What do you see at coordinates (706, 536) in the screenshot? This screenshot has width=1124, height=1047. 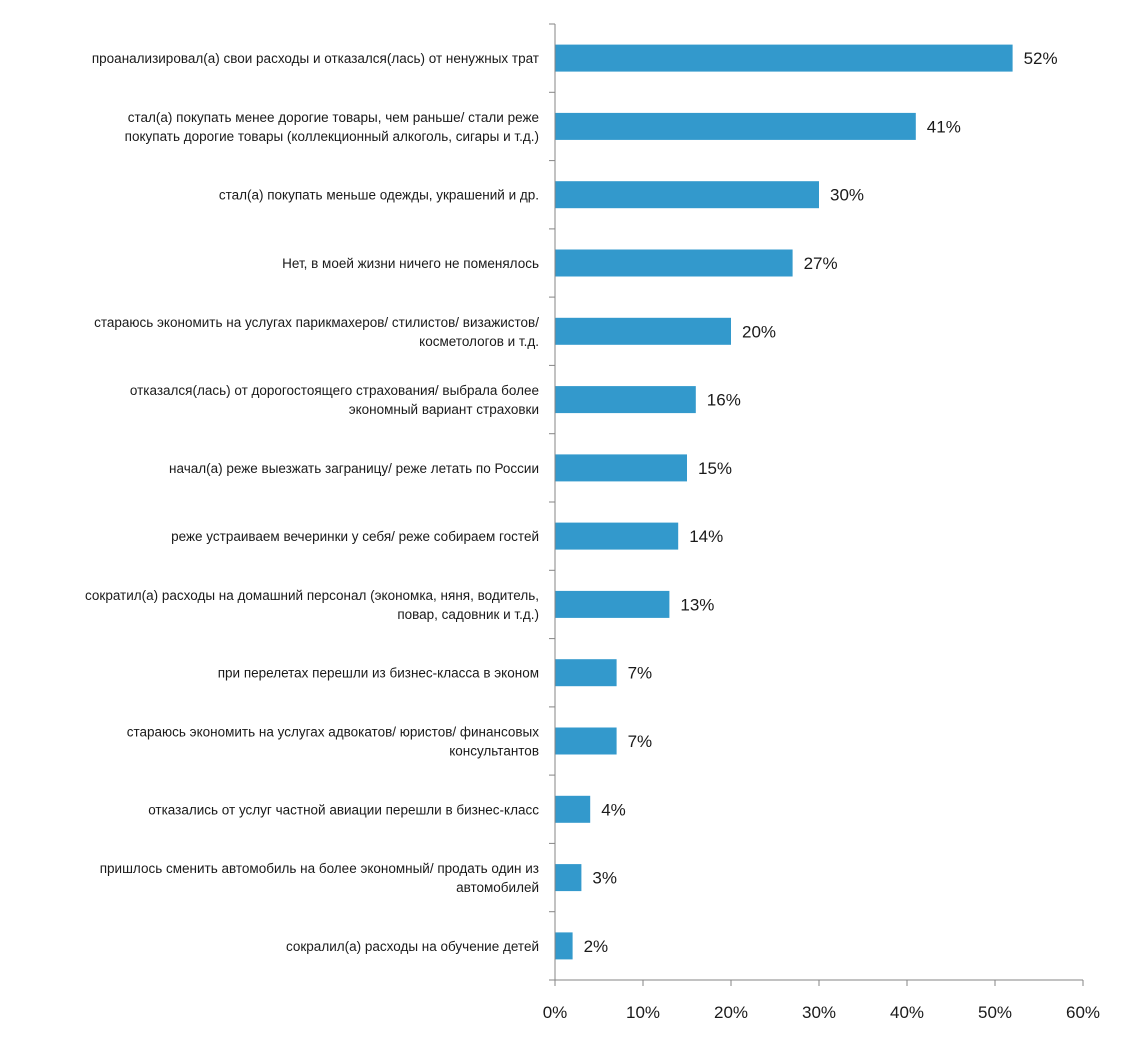 I see `data-label-8: 14%` at bounding box center [706, 536].